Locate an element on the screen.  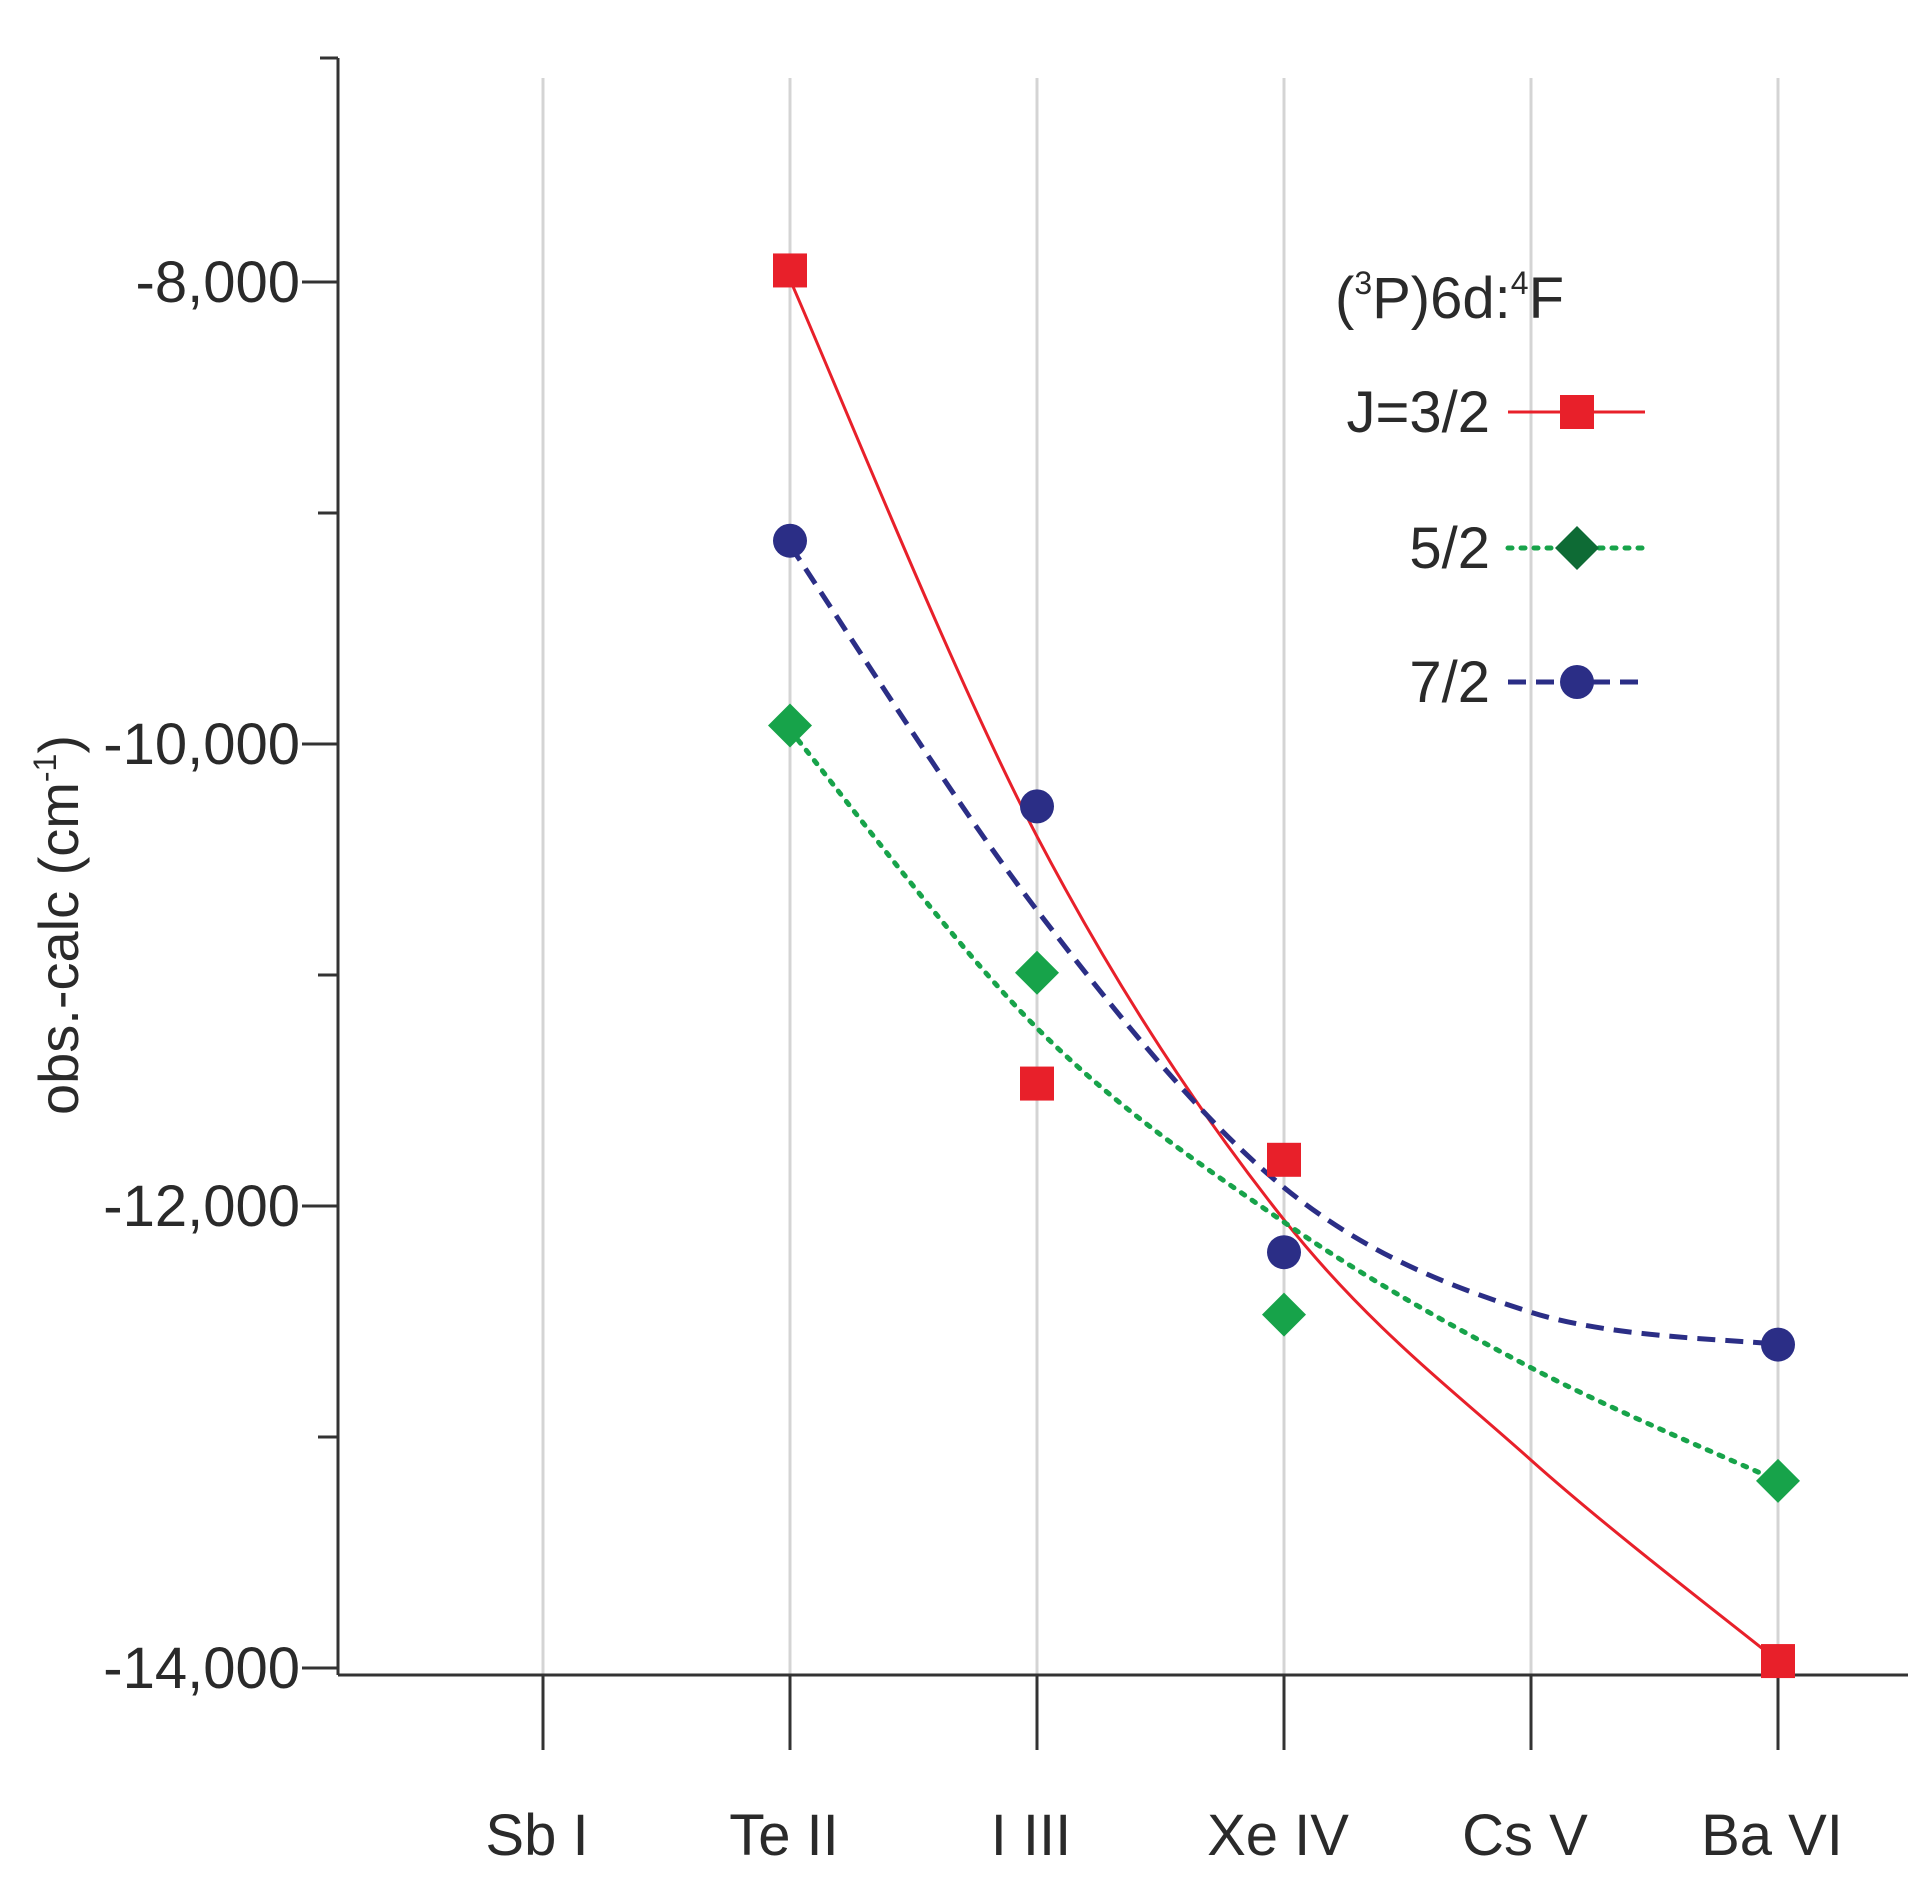
y-ticks: -8,000 -10,000 -12,000 -14,000 is located at coordinates (220, 975).